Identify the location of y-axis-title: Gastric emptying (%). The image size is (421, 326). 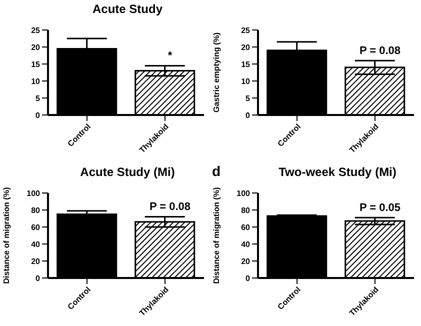
(216, 72).